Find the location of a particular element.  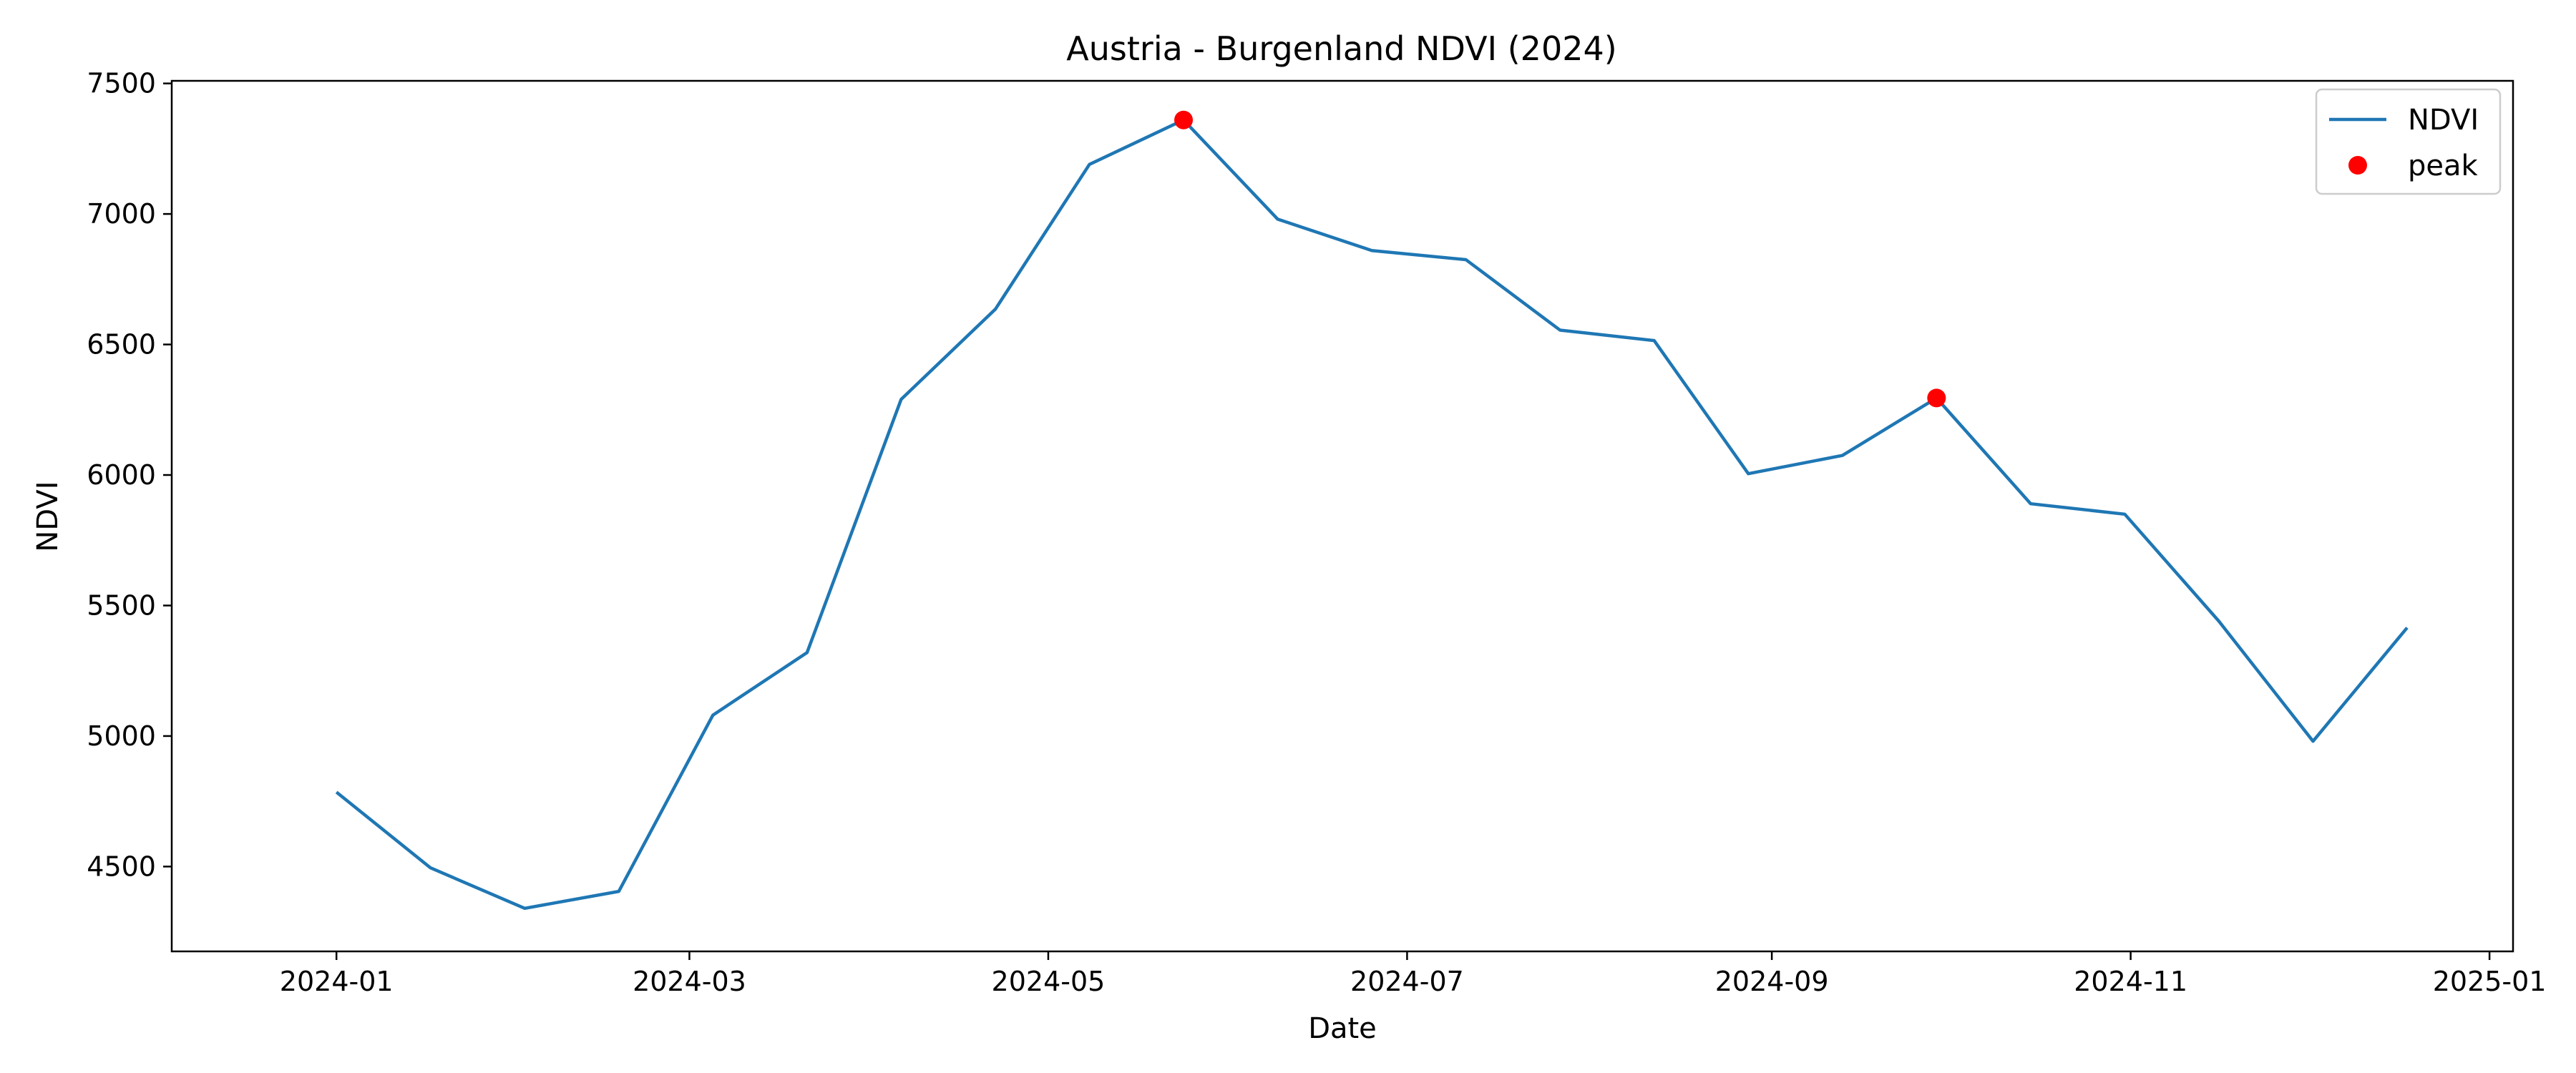

x-tick-label: 2024-11 is located at coordinates (2130, 981).